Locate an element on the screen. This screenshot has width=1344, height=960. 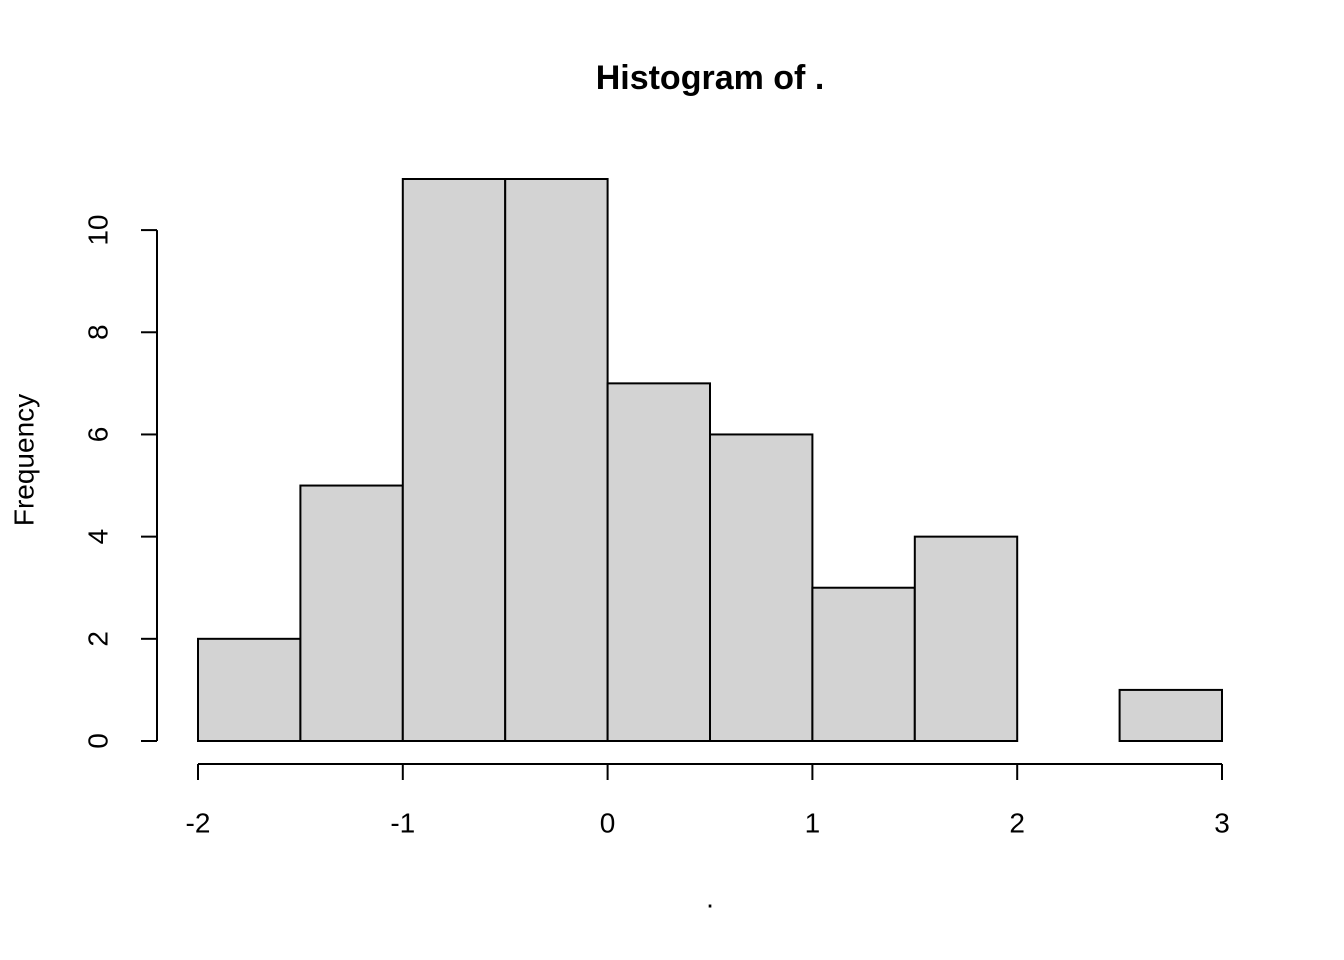
y-tick-label: 2 is located at coordinates (97, 639).